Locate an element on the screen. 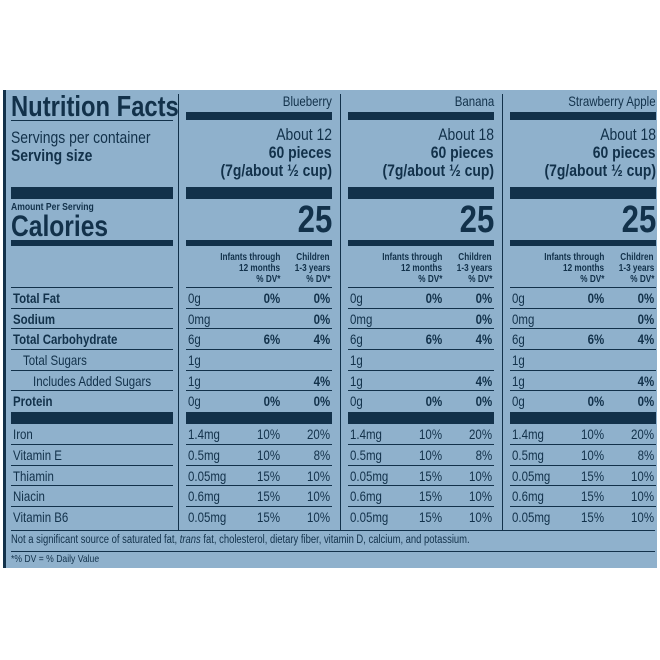 This screenshot has height=660, width=660. nutrient-name: Sodium is located at coordinates (34, 318).